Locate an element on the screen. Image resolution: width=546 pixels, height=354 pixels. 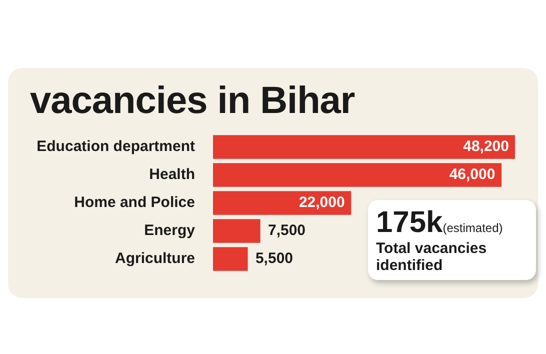
y-tick-label: Health is located at coordinates (172, 175).